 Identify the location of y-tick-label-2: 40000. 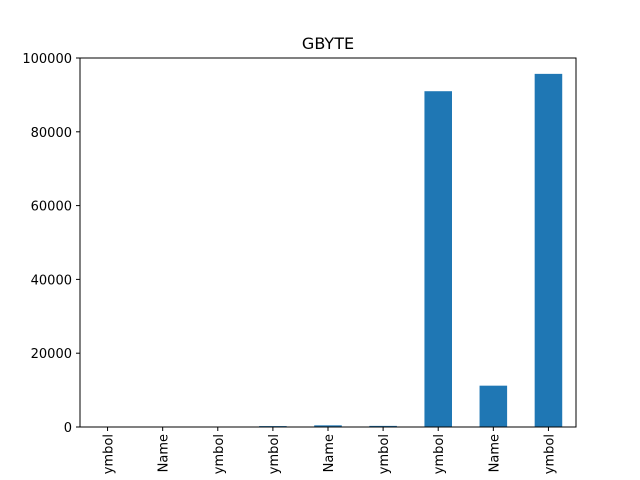
(51, 280).